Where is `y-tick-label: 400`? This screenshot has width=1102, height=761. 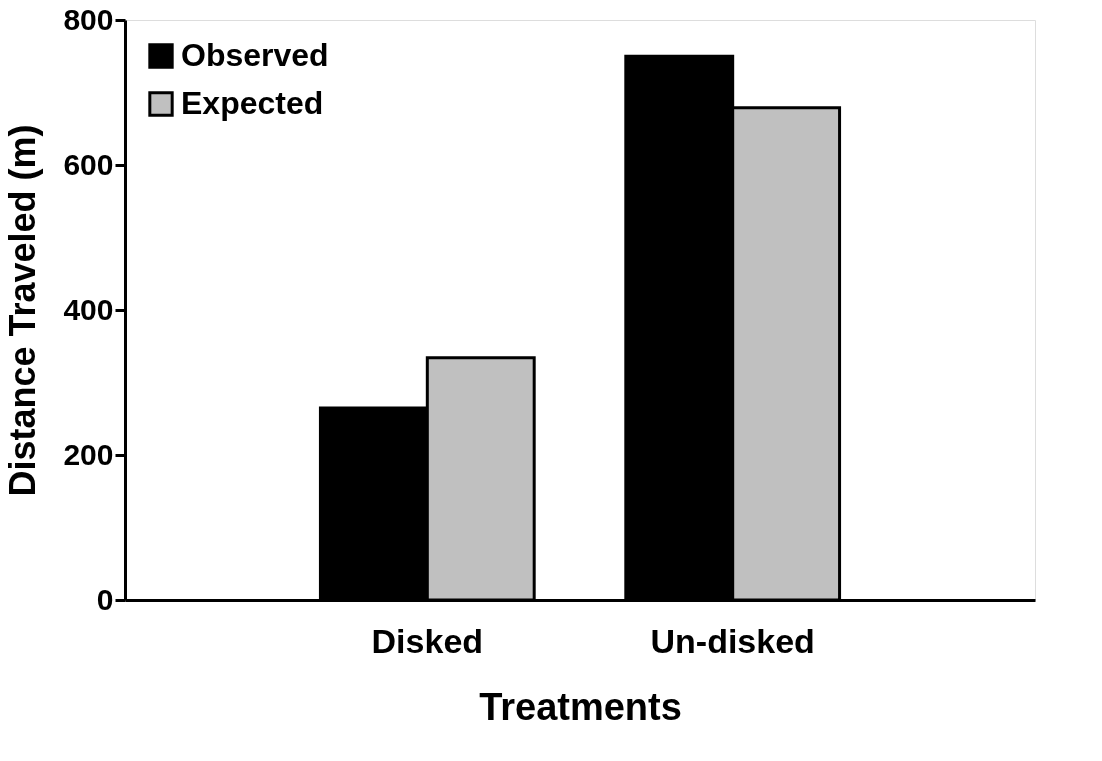
y-tick-label: 400 is located at coordinates (88, 309).